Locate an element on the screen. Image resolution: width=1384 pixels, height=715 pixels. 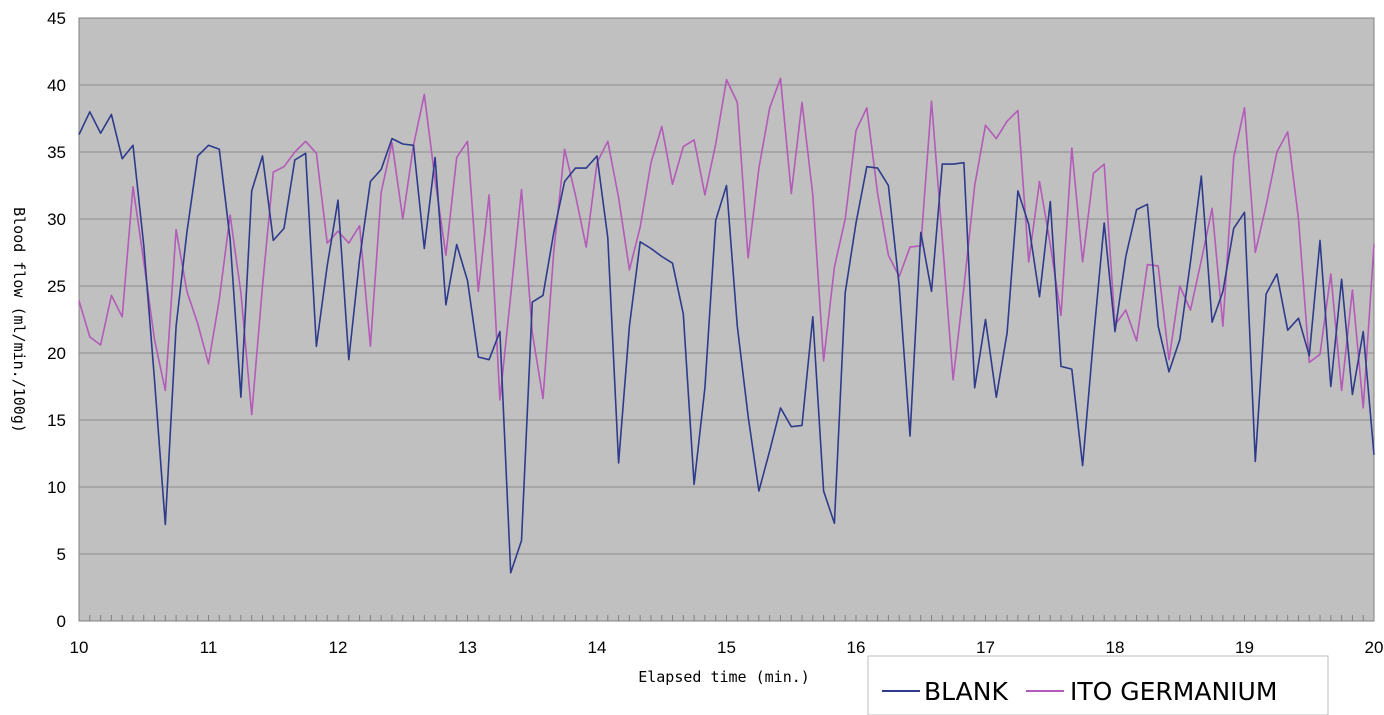
legend-box is located at coordinates (1098, 685).